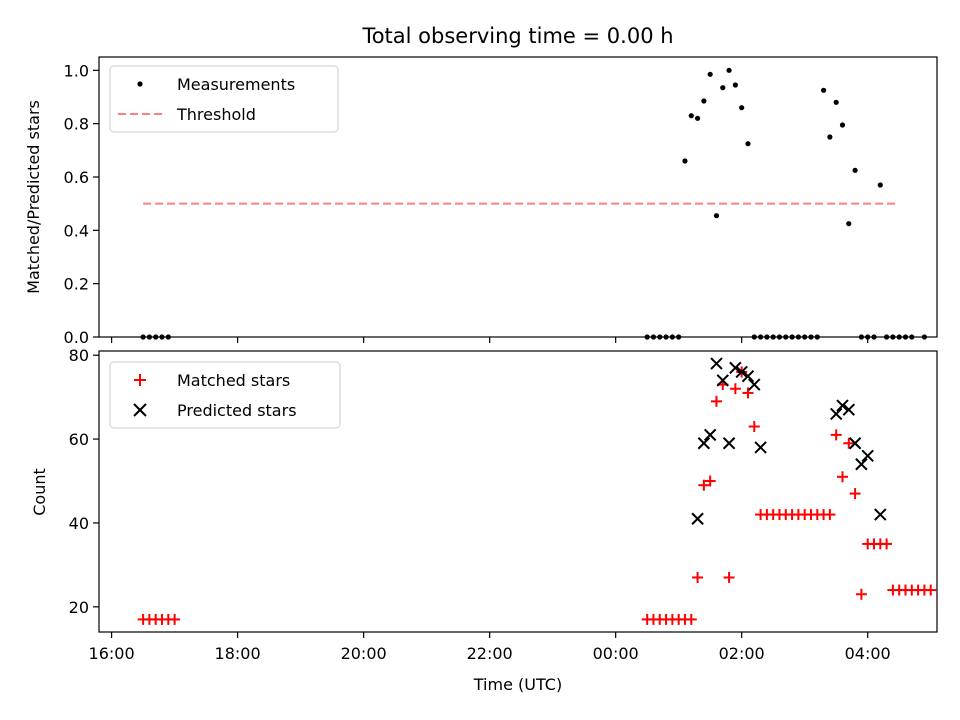 This screenshot has width=960, height=720. I want to click on top-y-axis: 0.0 0.2 0.4 0.6 0.8 1.0, so click(81, 204).